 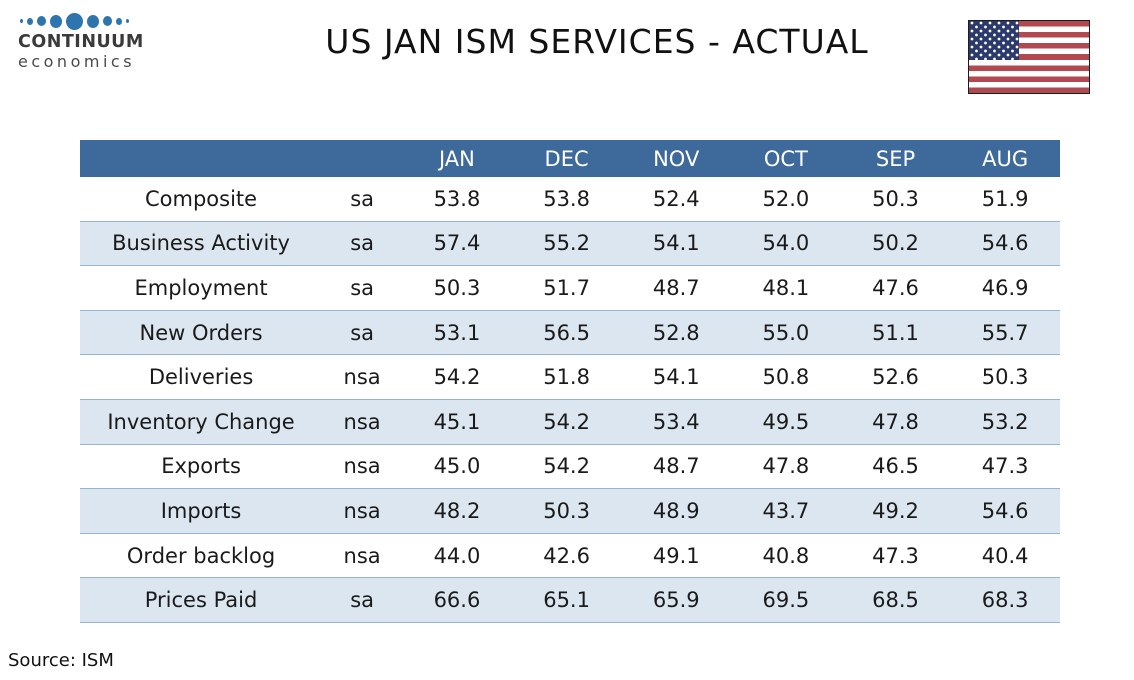 What do you see at coordinates (201, 600) in the screenshot?
I see `indicator-label: Prices Paid` at bounding box center [201, 600].